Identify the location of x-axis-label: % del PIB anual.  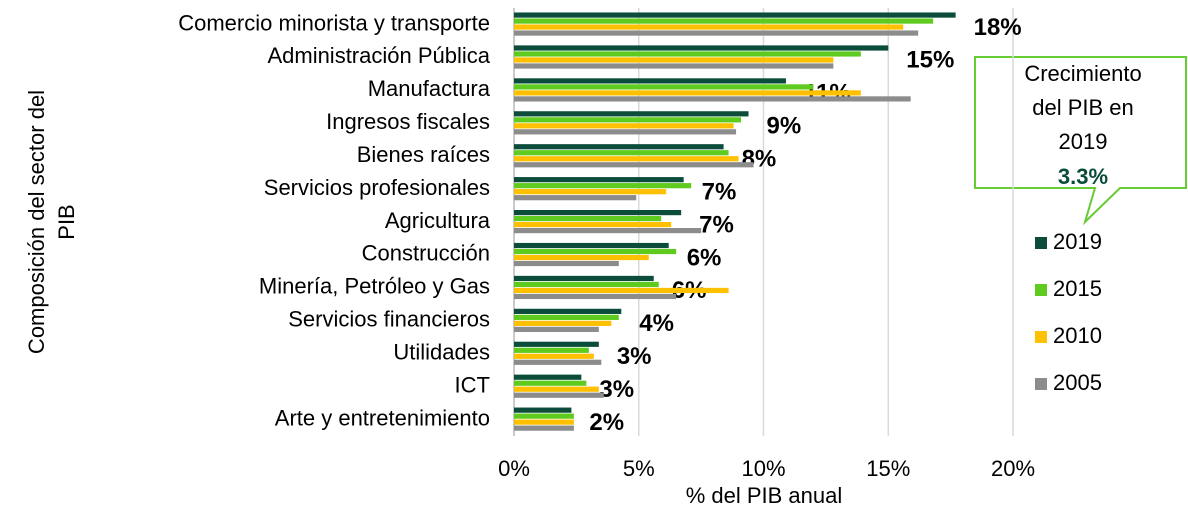
(764, 495).